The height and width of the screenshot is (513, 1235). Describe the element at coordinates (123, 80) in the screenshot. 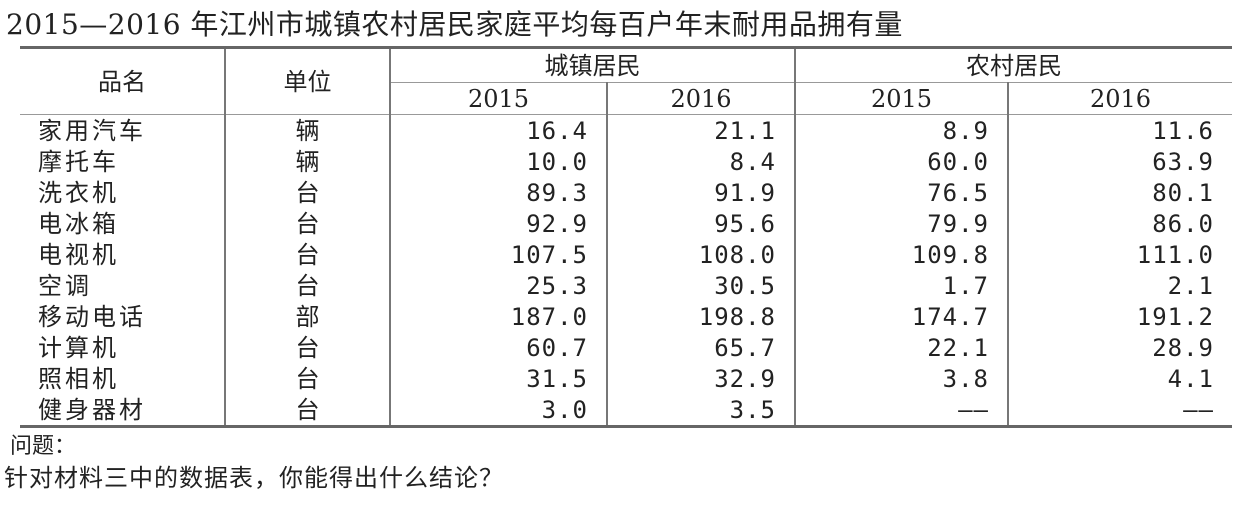

I see `header-name: 品名` at that location.